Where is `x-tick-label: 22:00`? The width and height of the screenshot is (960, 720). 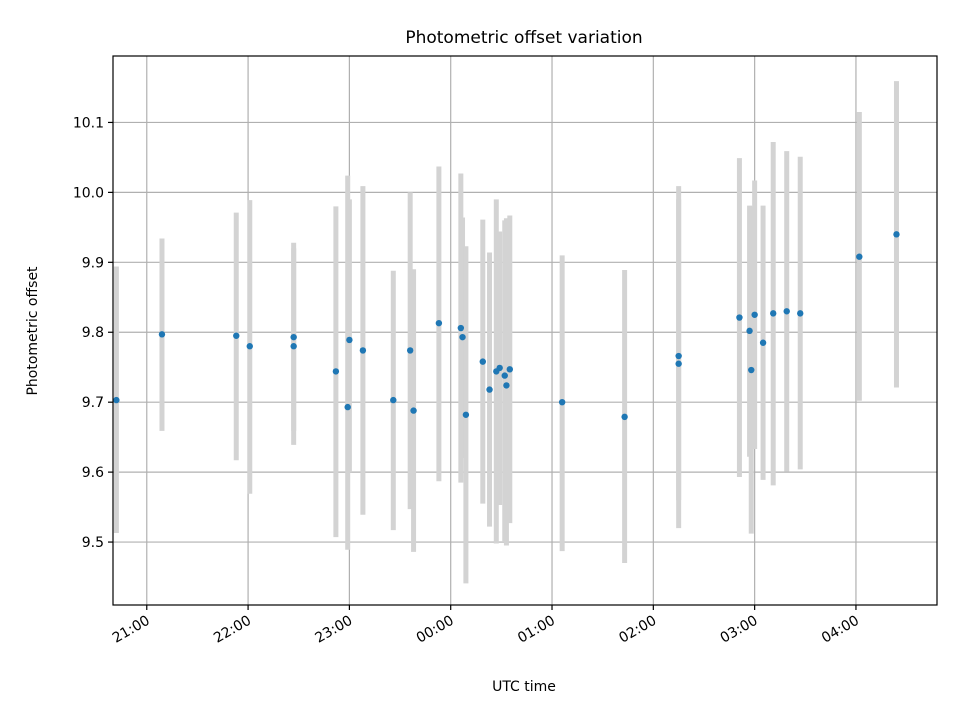
x-tick-label: 22:00 is located at coordinates (232, 630).